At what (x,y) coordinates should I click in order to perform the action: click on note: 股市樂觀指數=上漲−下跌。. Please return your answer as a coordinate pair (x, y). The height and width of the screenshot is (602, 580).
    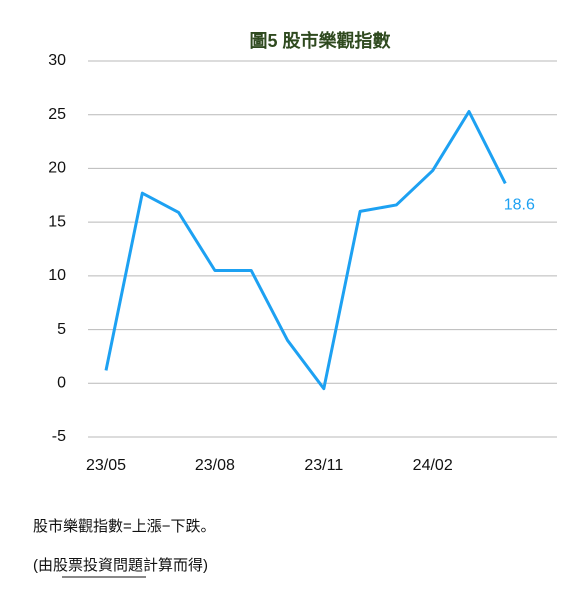
    Looking at the image, I should click on (124, 526).